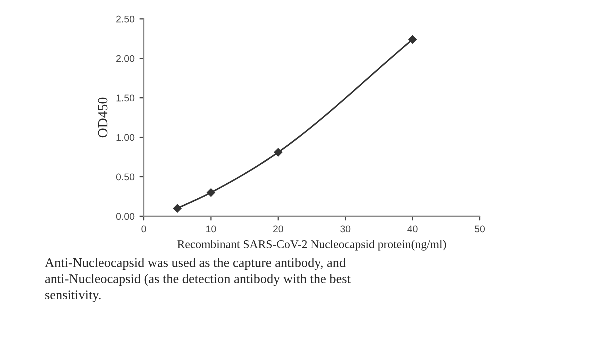 Image resolution: width=600 pixels, height=348 pixels. Describe the element at coordinates (125, 58) in the screenshot. I see `y-tick-label: 2.00` at that location.